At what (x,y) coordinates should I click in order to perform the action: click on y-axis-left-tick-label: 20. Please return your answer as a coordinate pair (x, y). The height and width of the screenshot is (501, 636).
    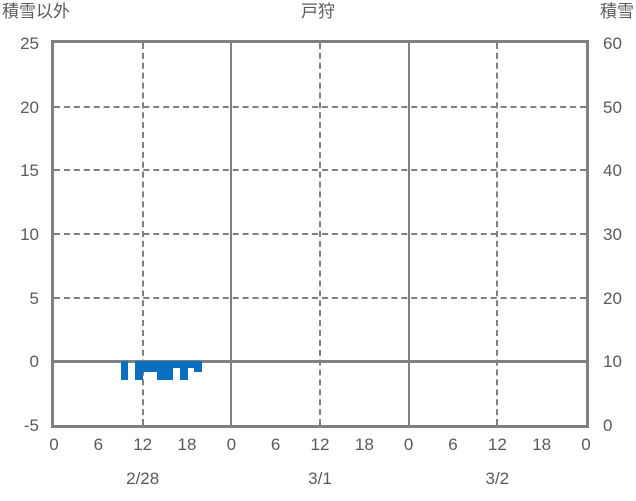
    Looking at the image, I should click on (29, 107).